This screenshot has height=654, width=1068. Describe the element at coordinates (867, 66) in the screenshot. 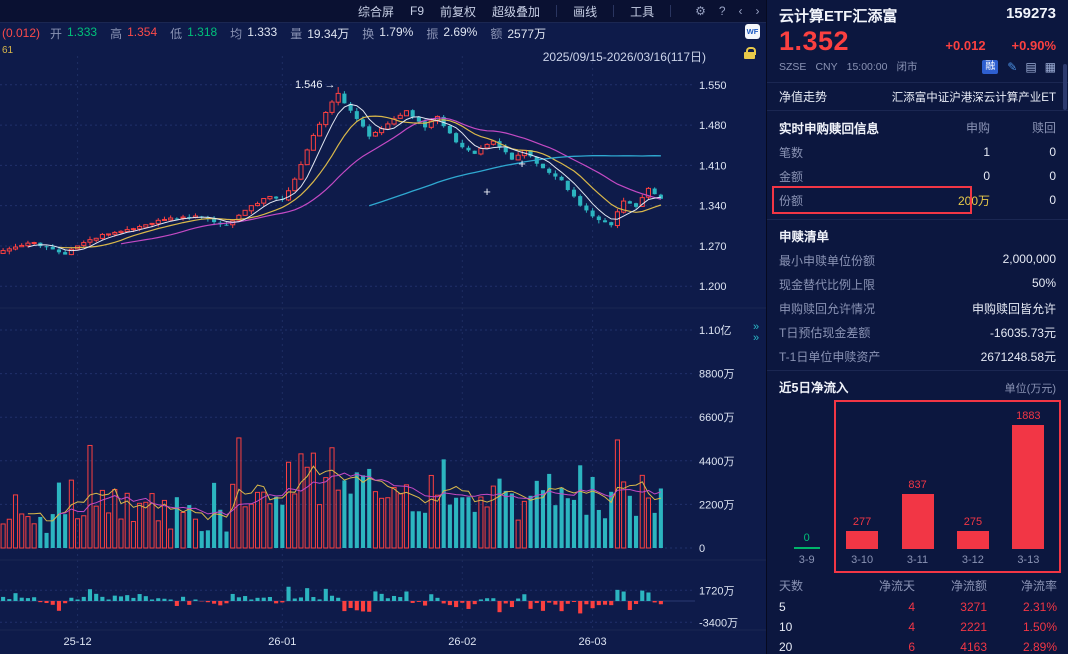

I see `quote-time: 15:00:00` at that location.